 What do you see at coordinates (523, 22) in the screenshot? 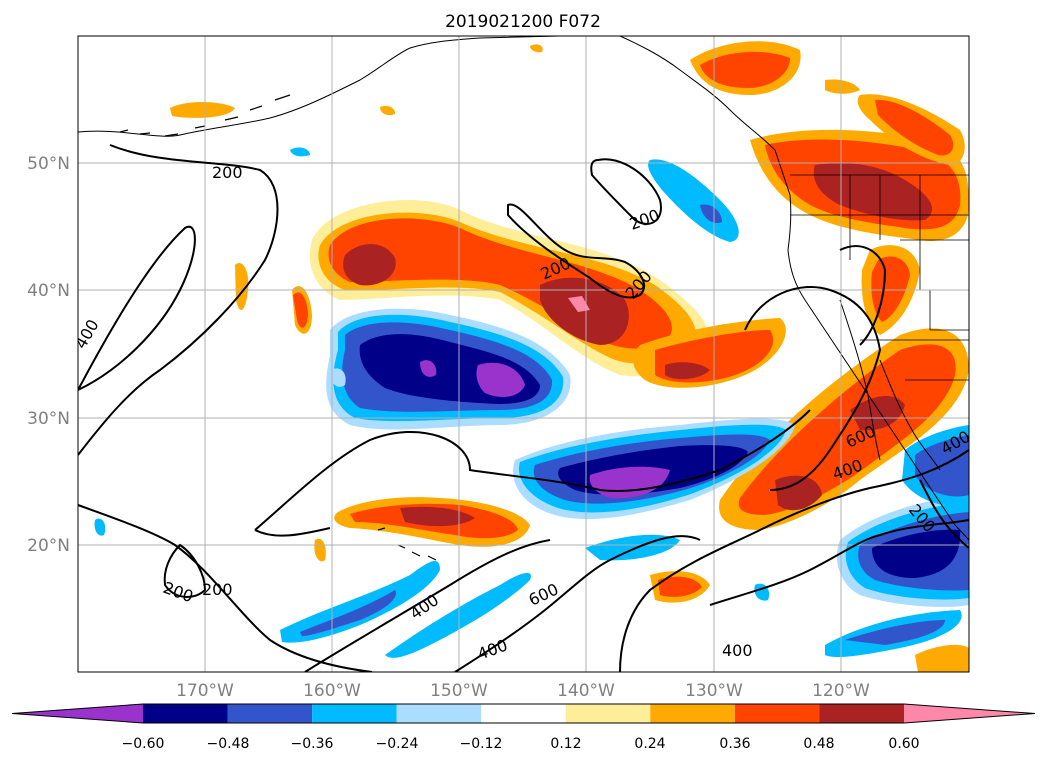
I see `map-title: 2019021200 F072` at bounding box center [523, 22].